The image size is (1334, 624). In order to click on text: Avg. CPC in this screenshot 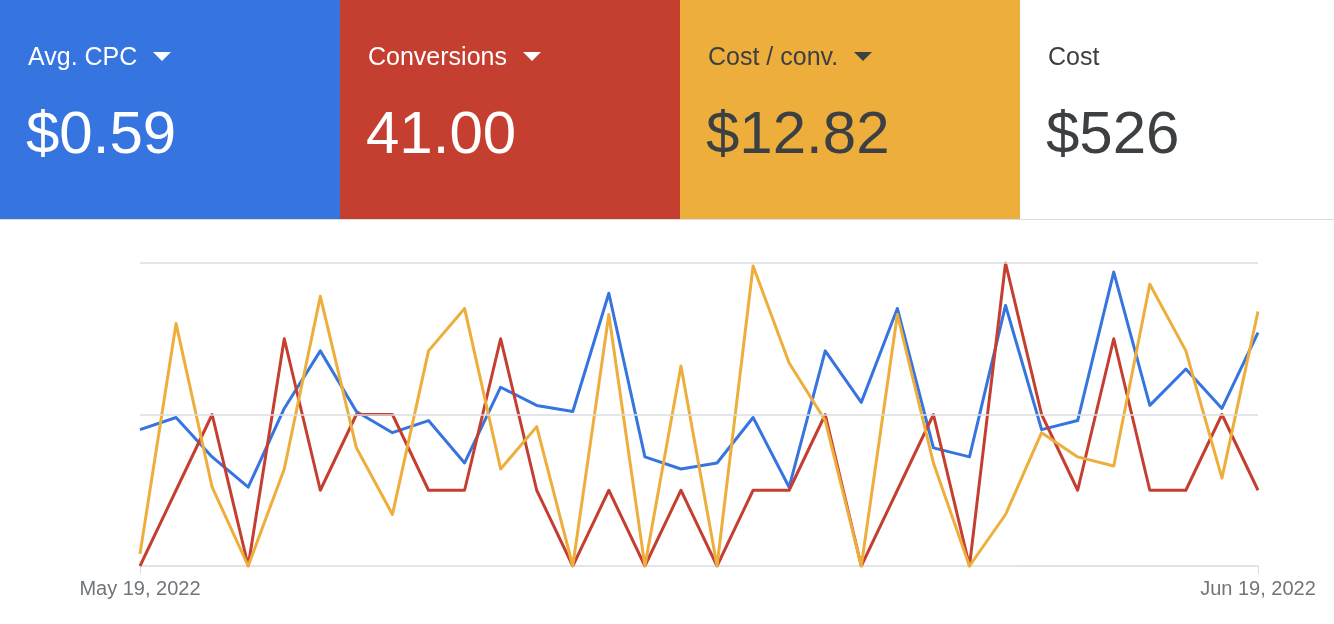, I will do `click(83, 56)`.